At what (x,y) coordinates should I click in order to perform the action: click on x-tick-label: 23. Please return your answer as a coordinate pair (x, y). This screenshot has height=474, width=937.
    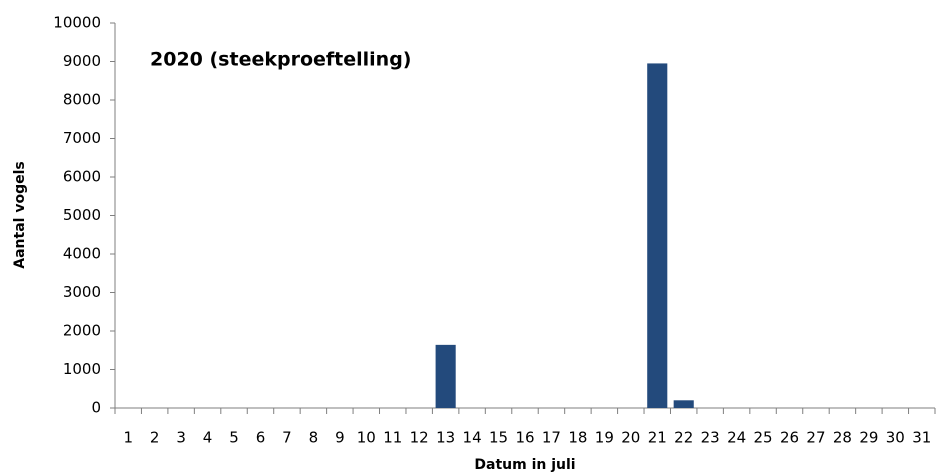
    Looking at the image, I should click on (710, 438).